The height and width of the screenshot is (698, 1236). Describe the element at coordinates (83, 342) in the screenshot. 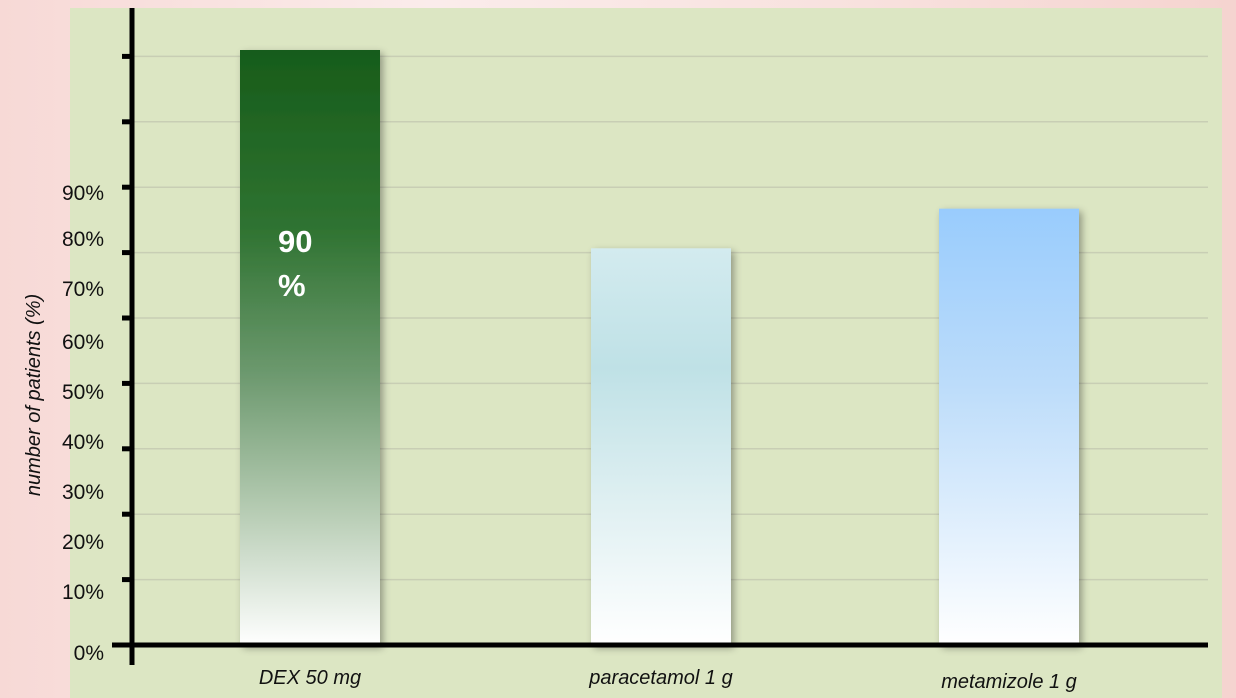

I see `y-tick-label: 60%` at that location.